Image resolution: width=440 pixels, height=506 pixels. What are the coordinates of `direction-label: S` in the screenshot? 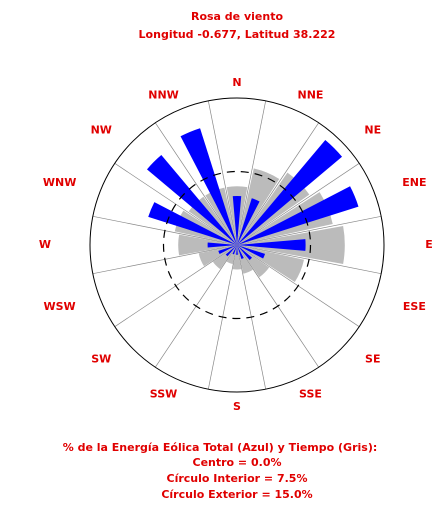 It's located at (237, 406).